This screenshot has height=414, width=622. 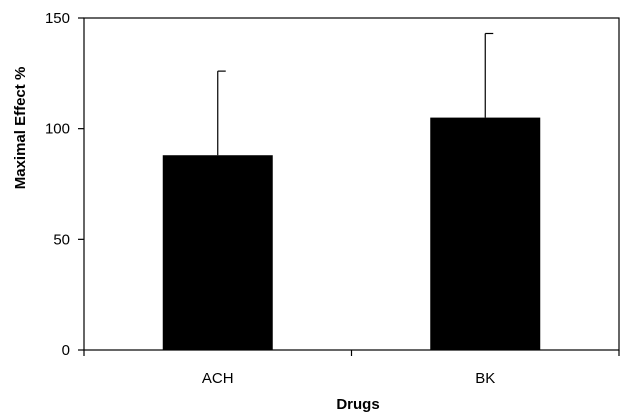 What do you see at coordinates (217, 252) in the screenshot?
I see `bar-ach` at bounding box center [217, 252].